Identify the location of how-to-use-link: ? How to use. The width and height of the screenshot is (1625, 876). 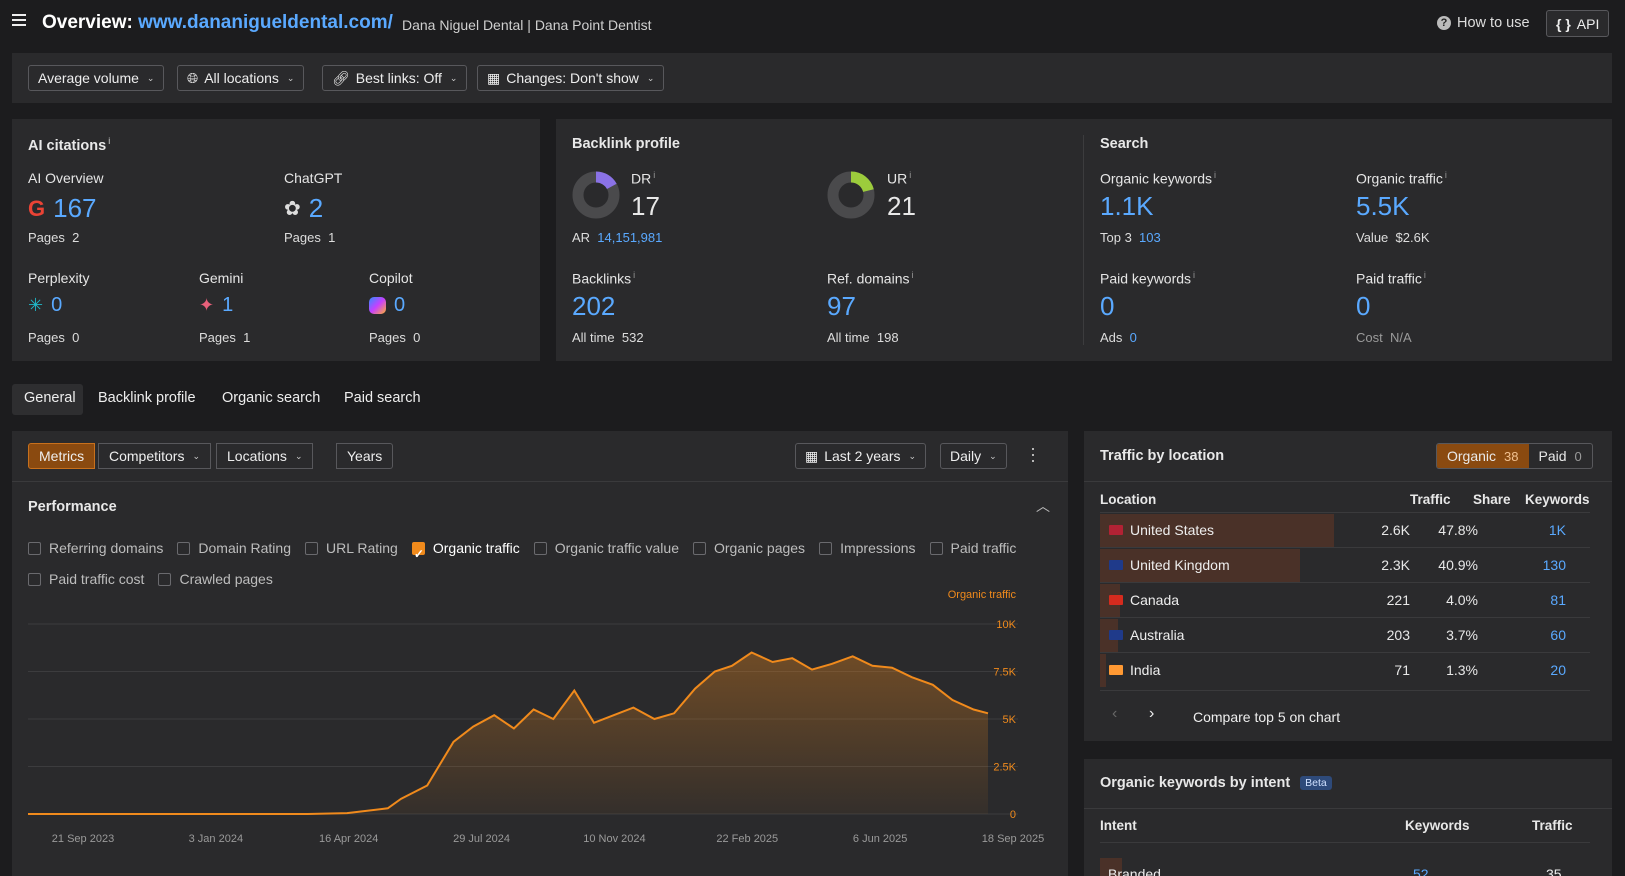
(1483, 23).